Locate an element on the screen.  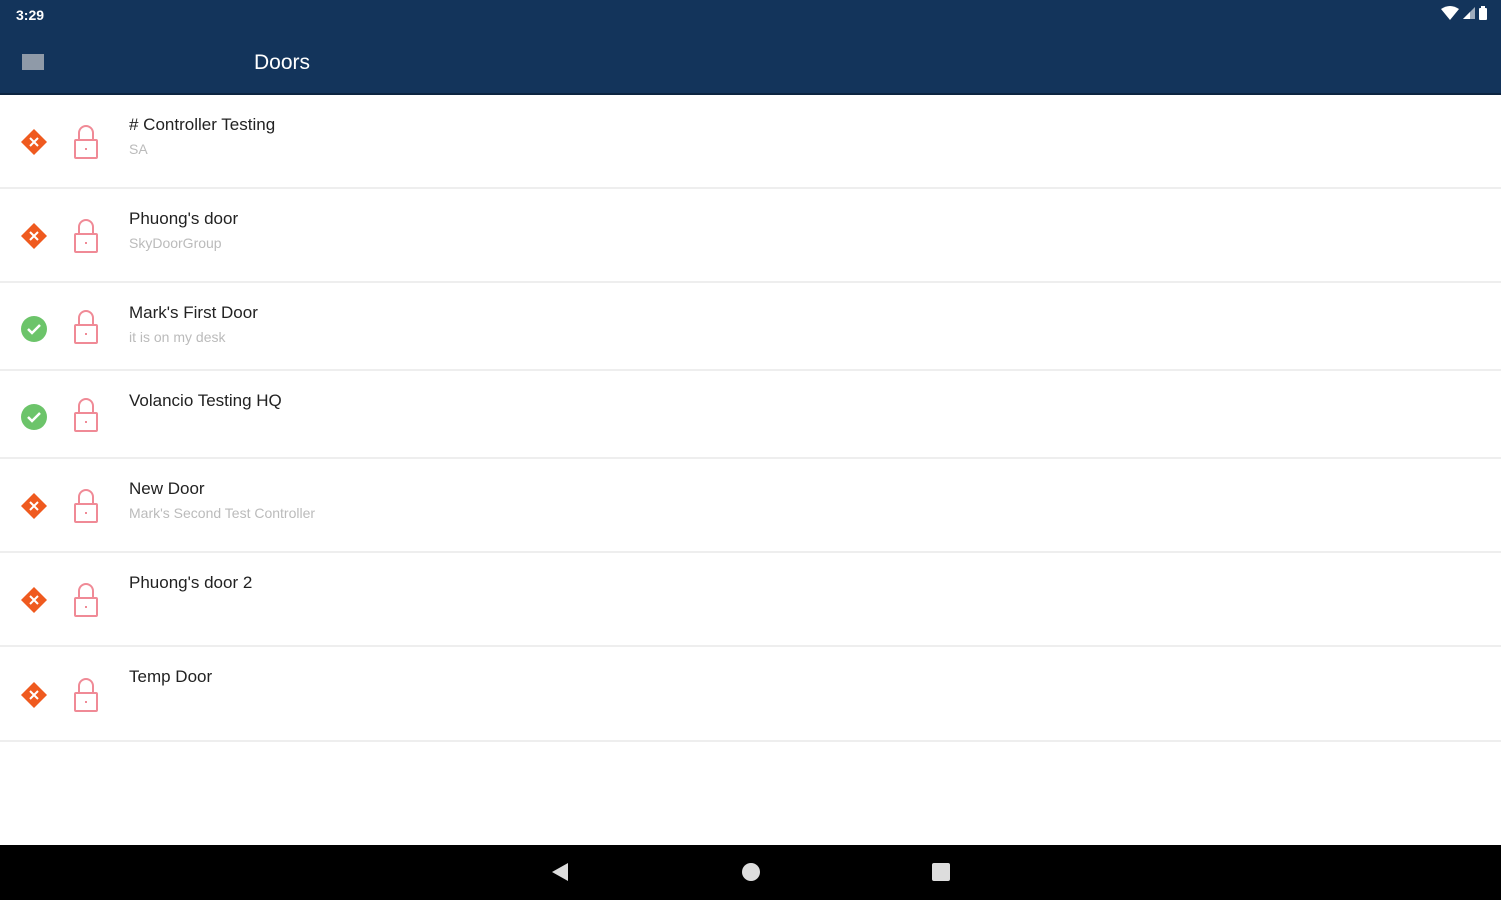
door-list-item: Phuong's door SkyDoorGroup is located at coordinates (750, 236).